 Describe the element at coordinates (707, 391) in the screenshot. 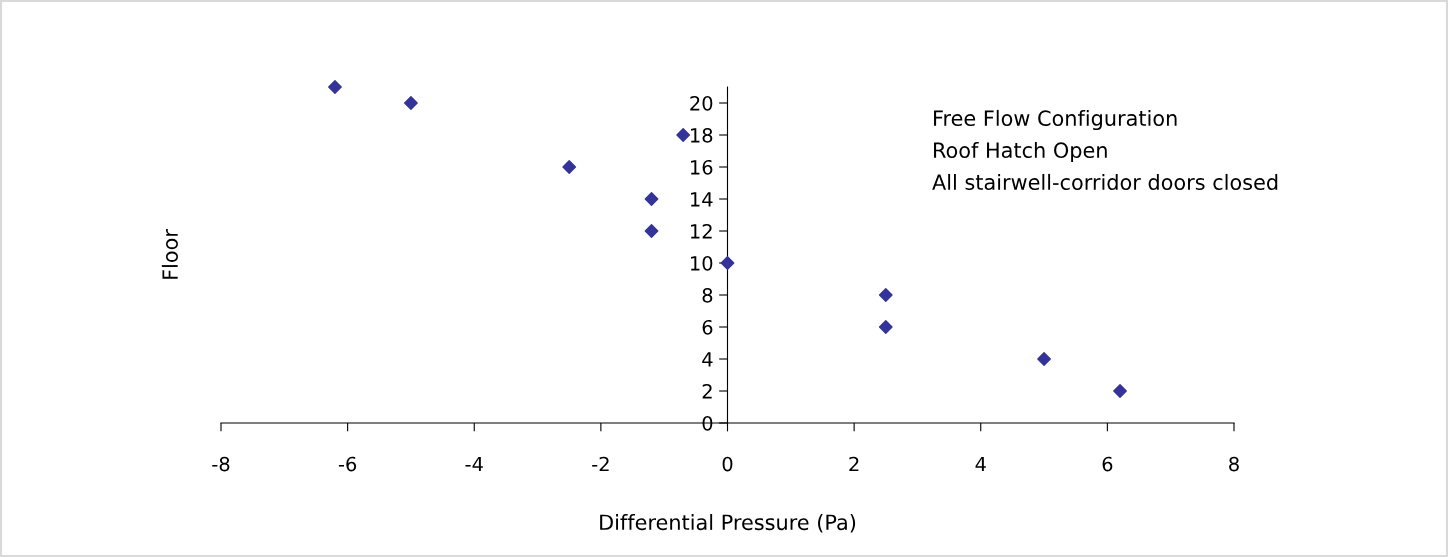

I see `y-tick-label: 2` at that location.